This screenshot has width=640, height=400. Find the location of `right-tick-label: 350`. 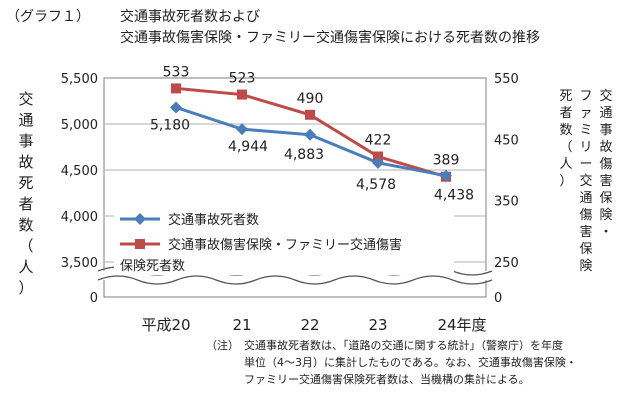

right-tick-label: 350 is located at coordinates (506, 202).